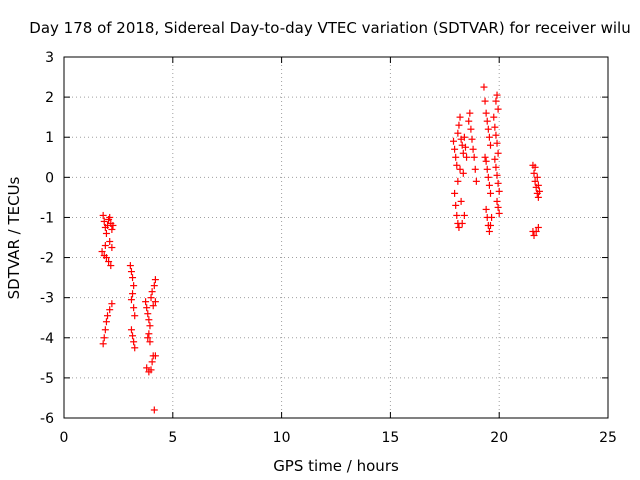 This screenshot has width=640, height=480. What do you see at coordinates (14, 237) in the screenshot?
I see `y-axis-label: SDTVAR / TECUs` at bounding box center [14, 237].